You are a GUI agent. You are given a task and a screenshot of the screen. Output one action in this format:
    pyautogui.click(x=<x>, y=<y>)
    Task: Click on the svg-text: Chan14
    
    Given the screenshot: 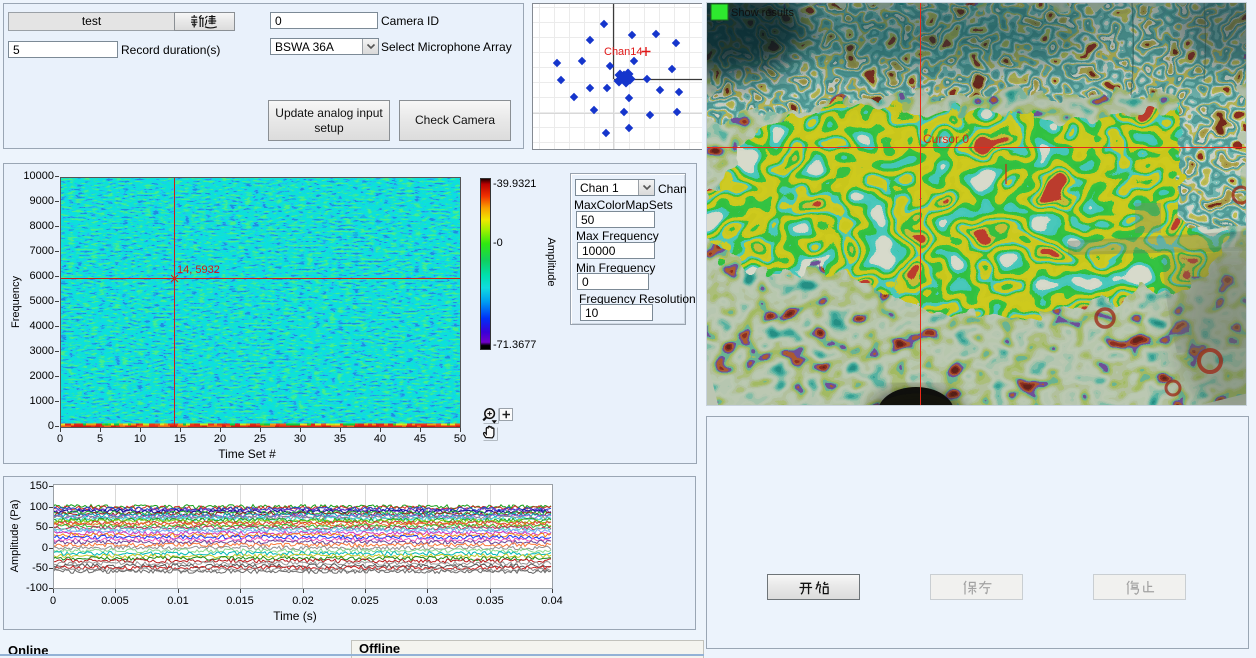 What is the action you would take?
    pyautogui.click(x=623, y=52)
    